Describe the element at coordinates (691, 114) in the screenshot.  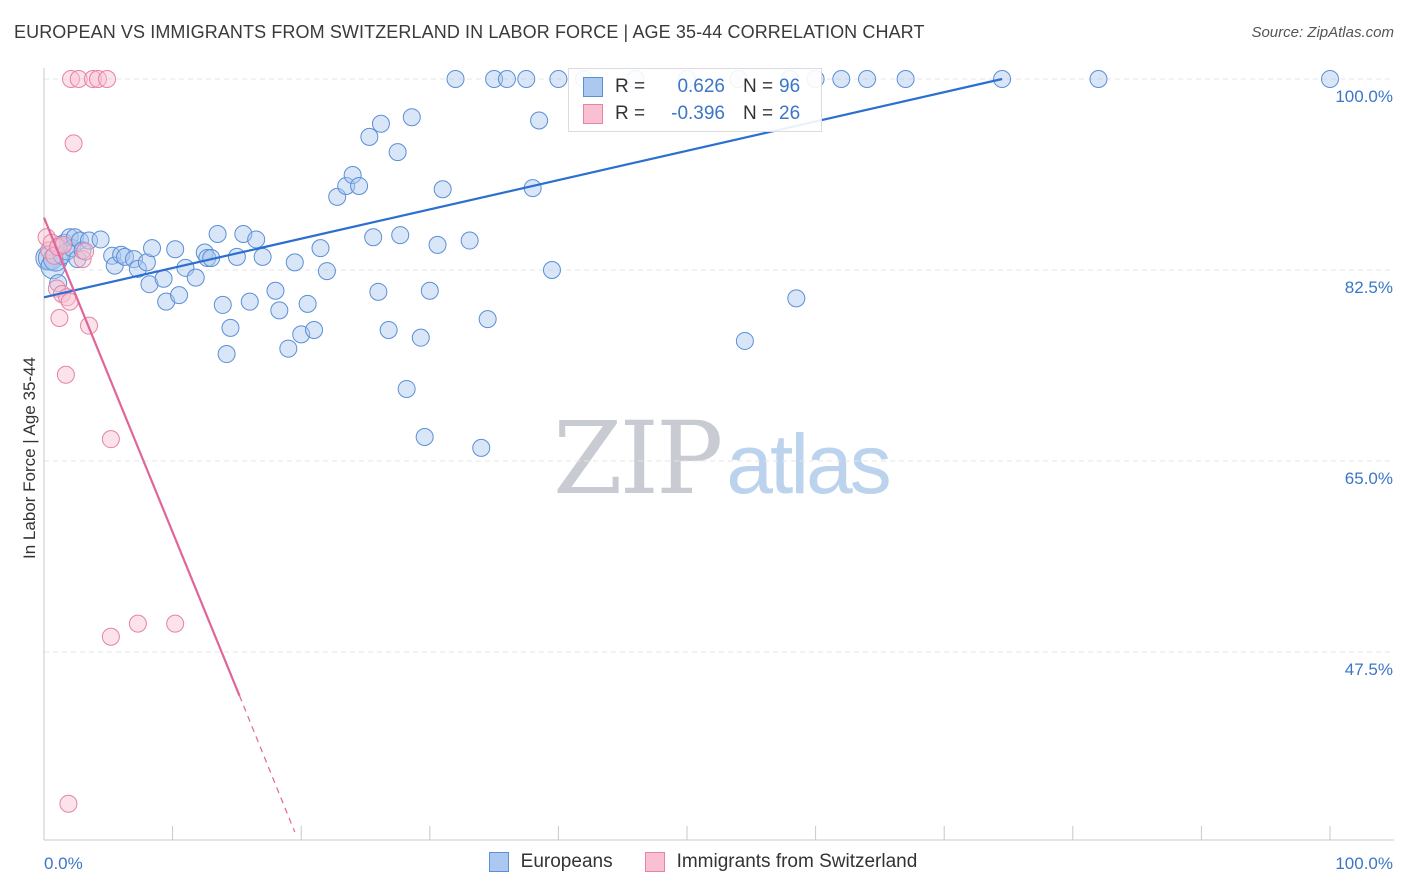
I see `legend-row-swiss: R = -0.396 N = 26` at that location.